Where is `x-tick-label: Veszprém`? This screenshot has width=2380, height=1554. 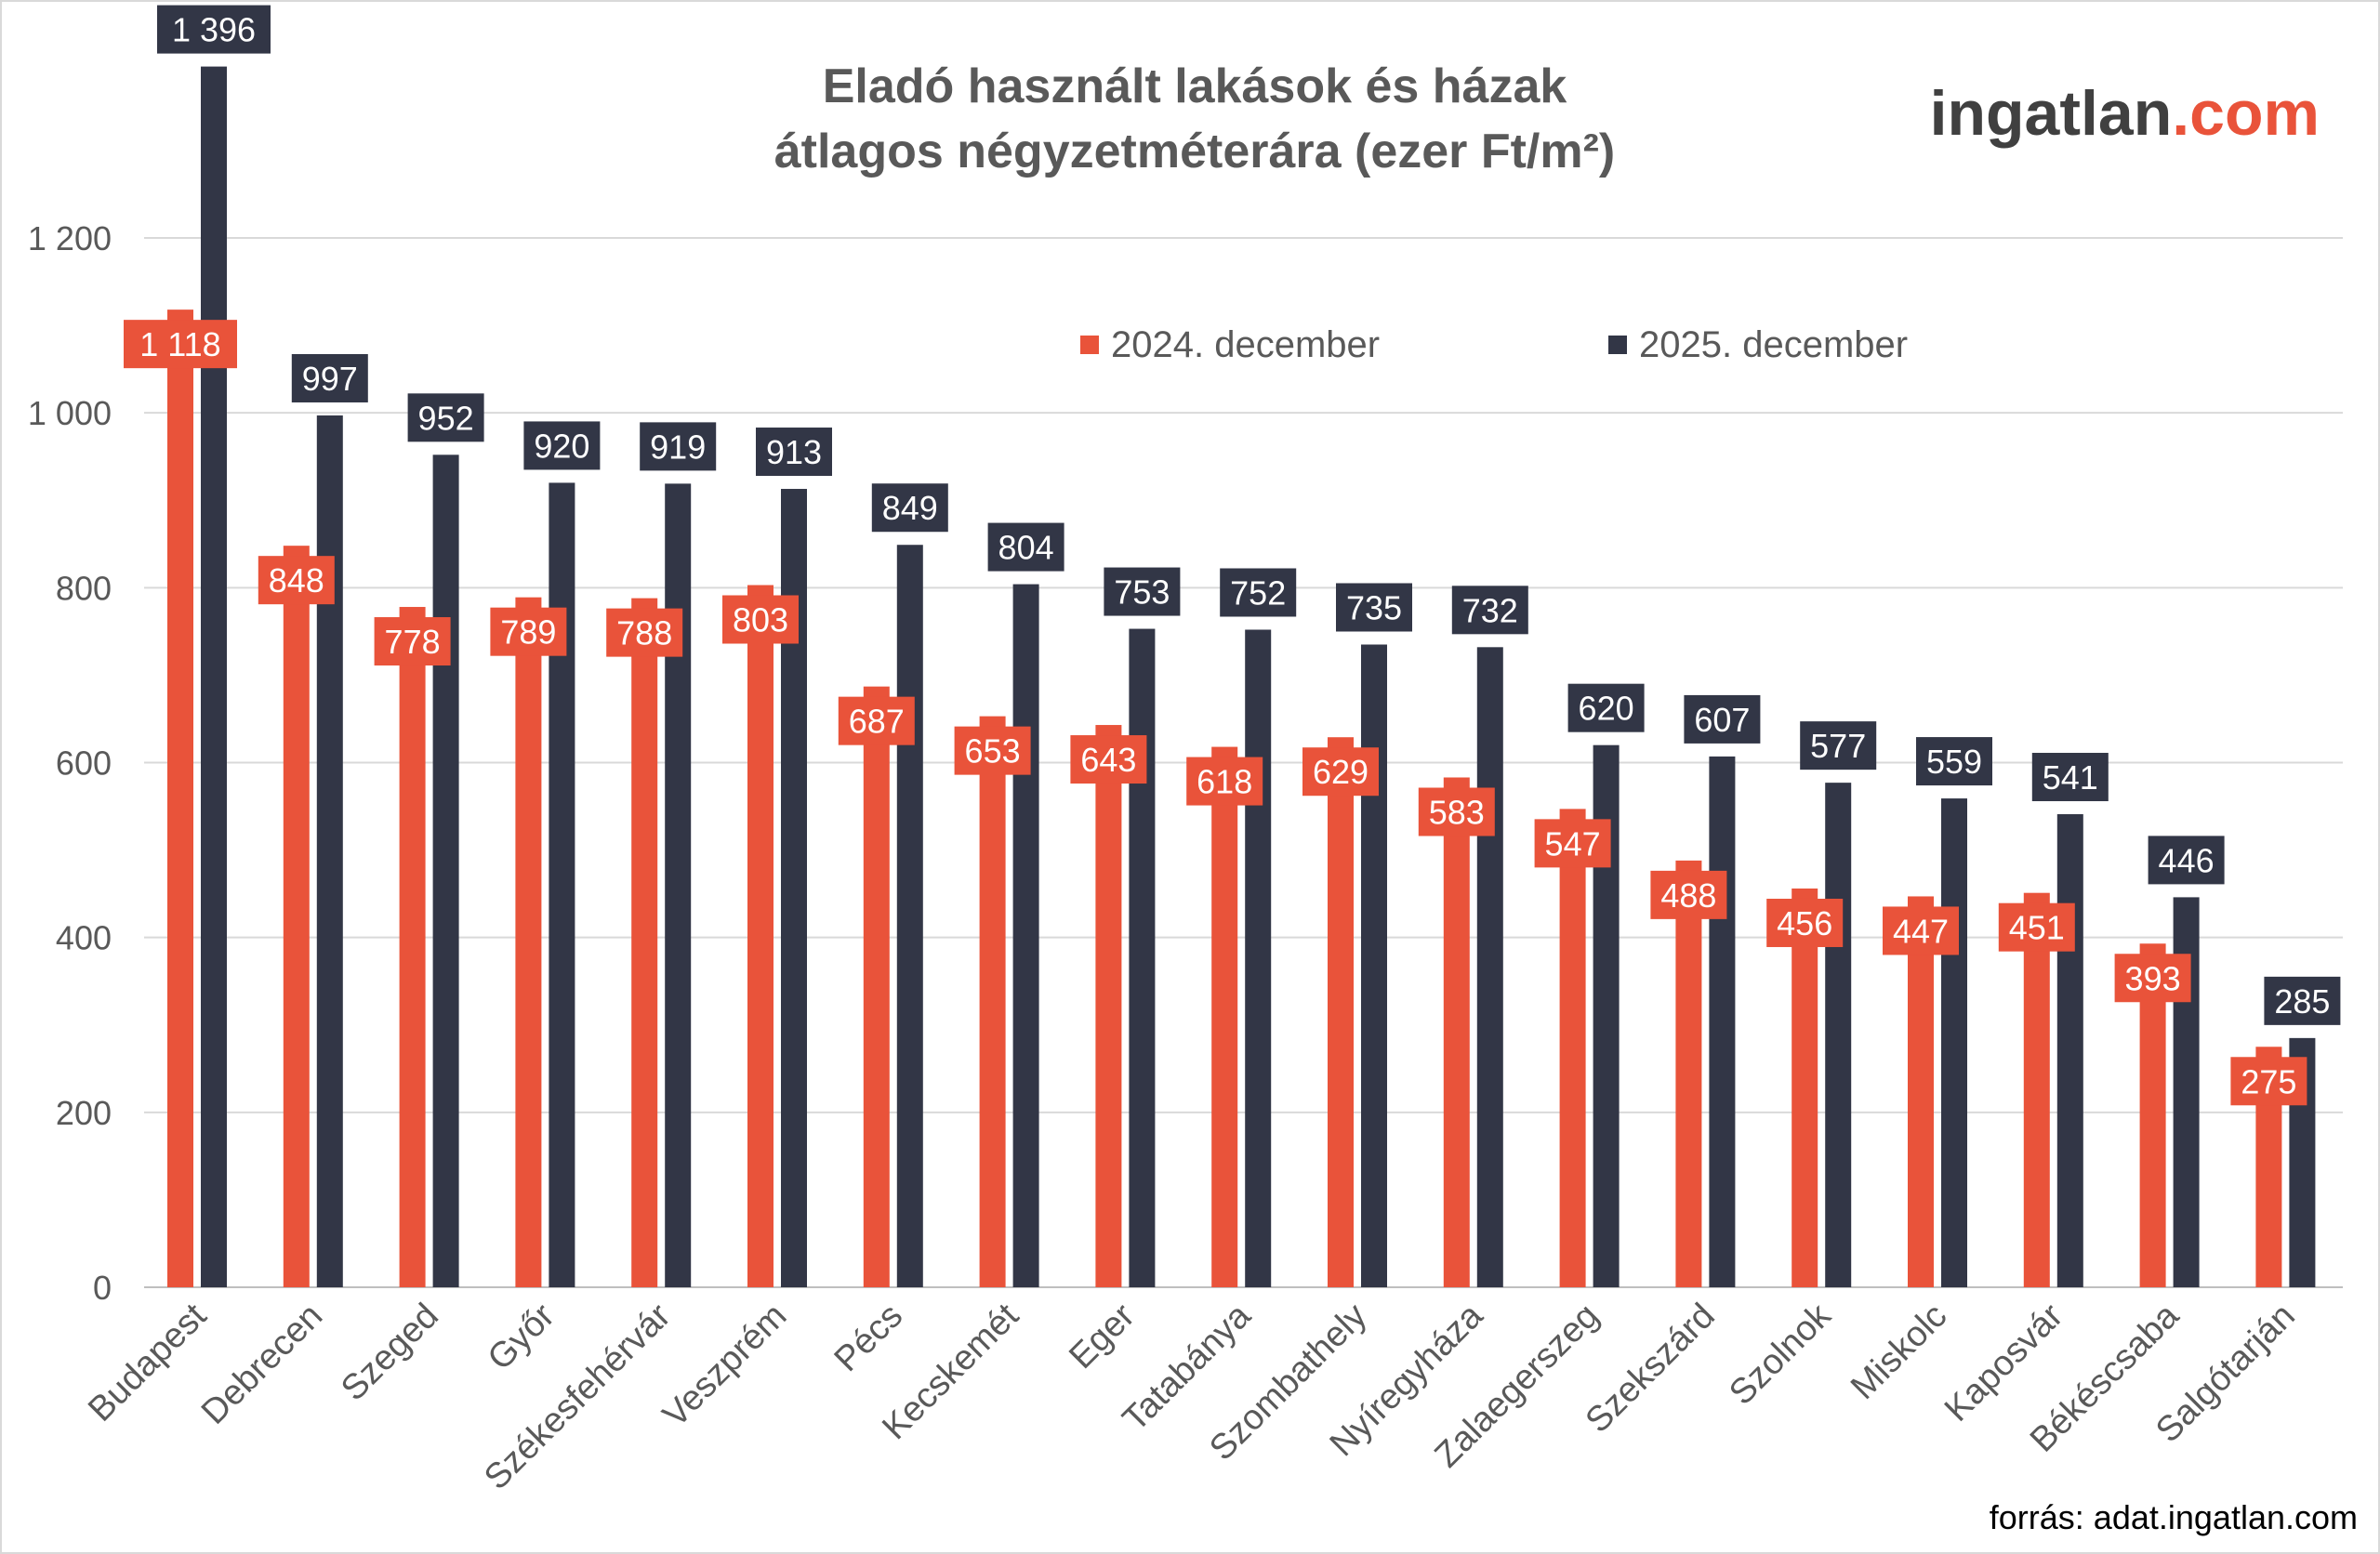 x-tick-label: Veszprém is located at coordinates (724, 1366).